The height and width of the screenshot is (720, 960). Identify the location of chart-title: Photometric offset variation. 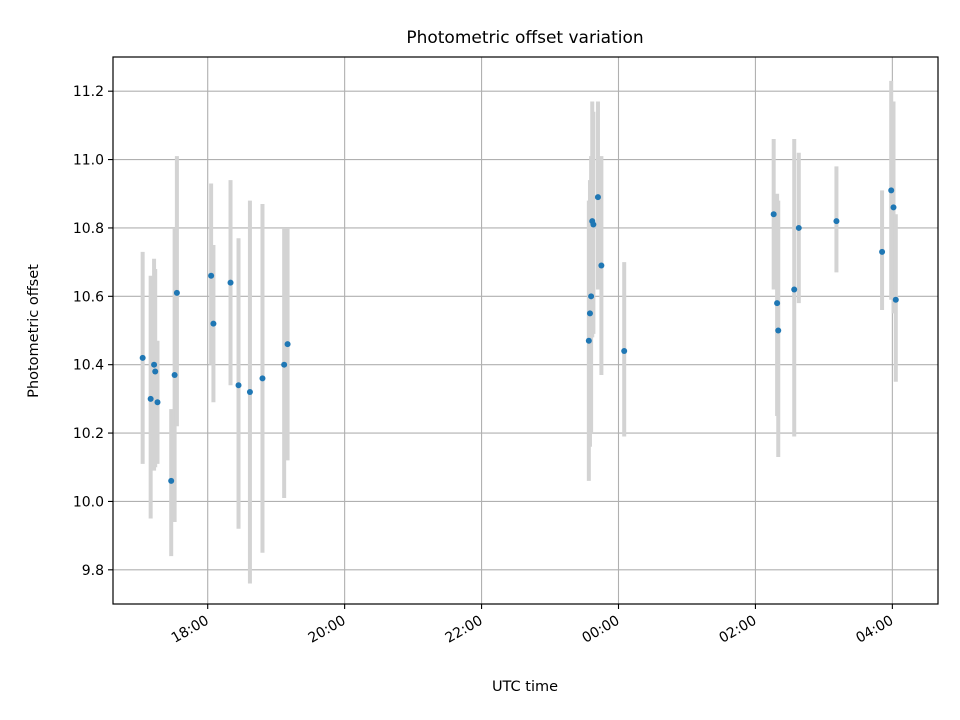
(524, 38).